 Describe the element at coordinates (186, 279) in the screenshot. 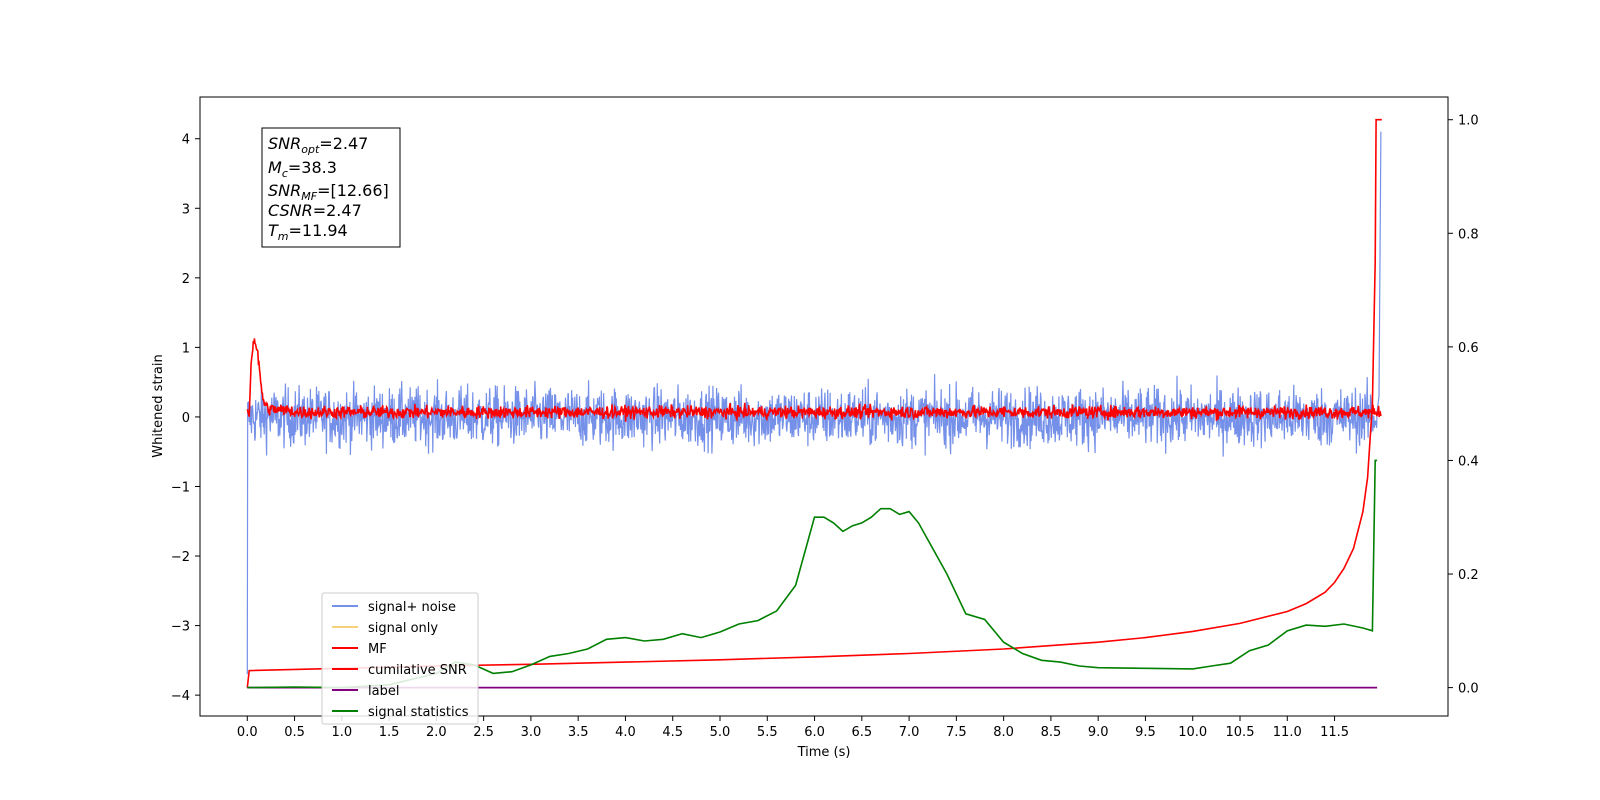

I see `left-y-tick-label: 2` at that location.